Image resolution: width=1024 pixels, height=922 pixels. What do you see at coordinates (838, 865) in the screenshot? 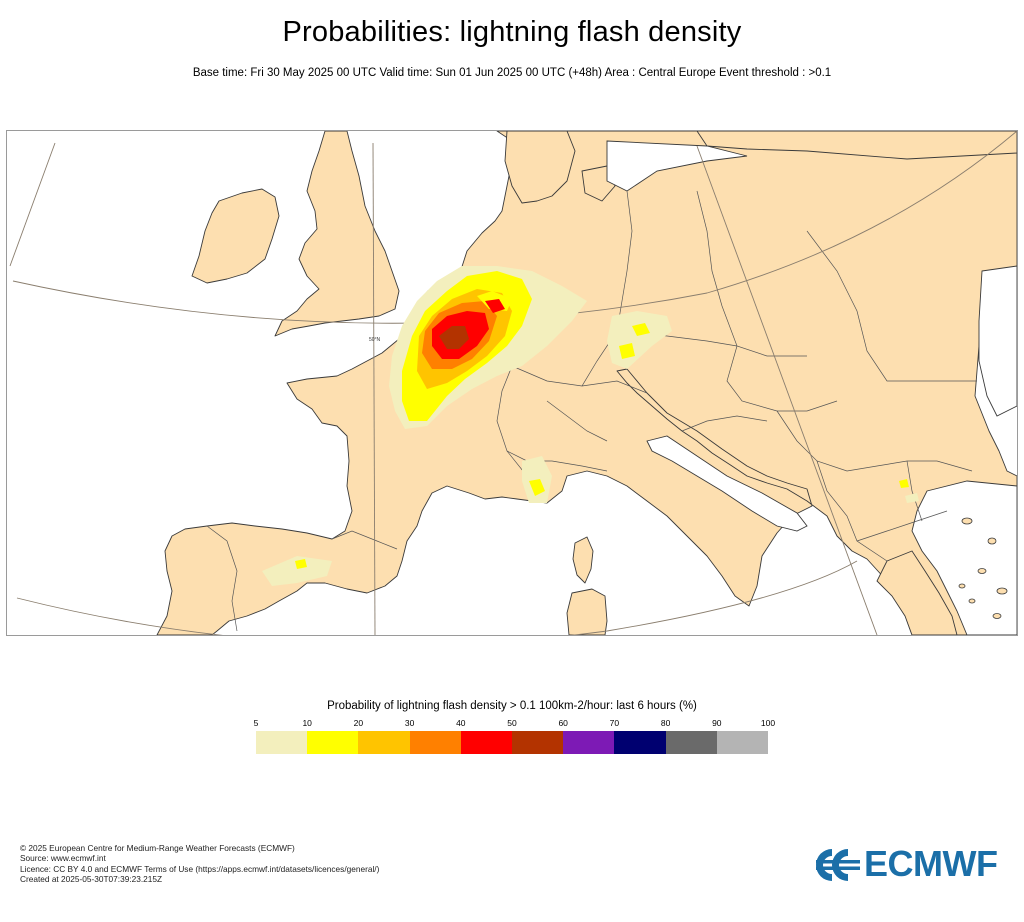
I see `ecmwf-logo-icon` at bounding box center [838, 865].